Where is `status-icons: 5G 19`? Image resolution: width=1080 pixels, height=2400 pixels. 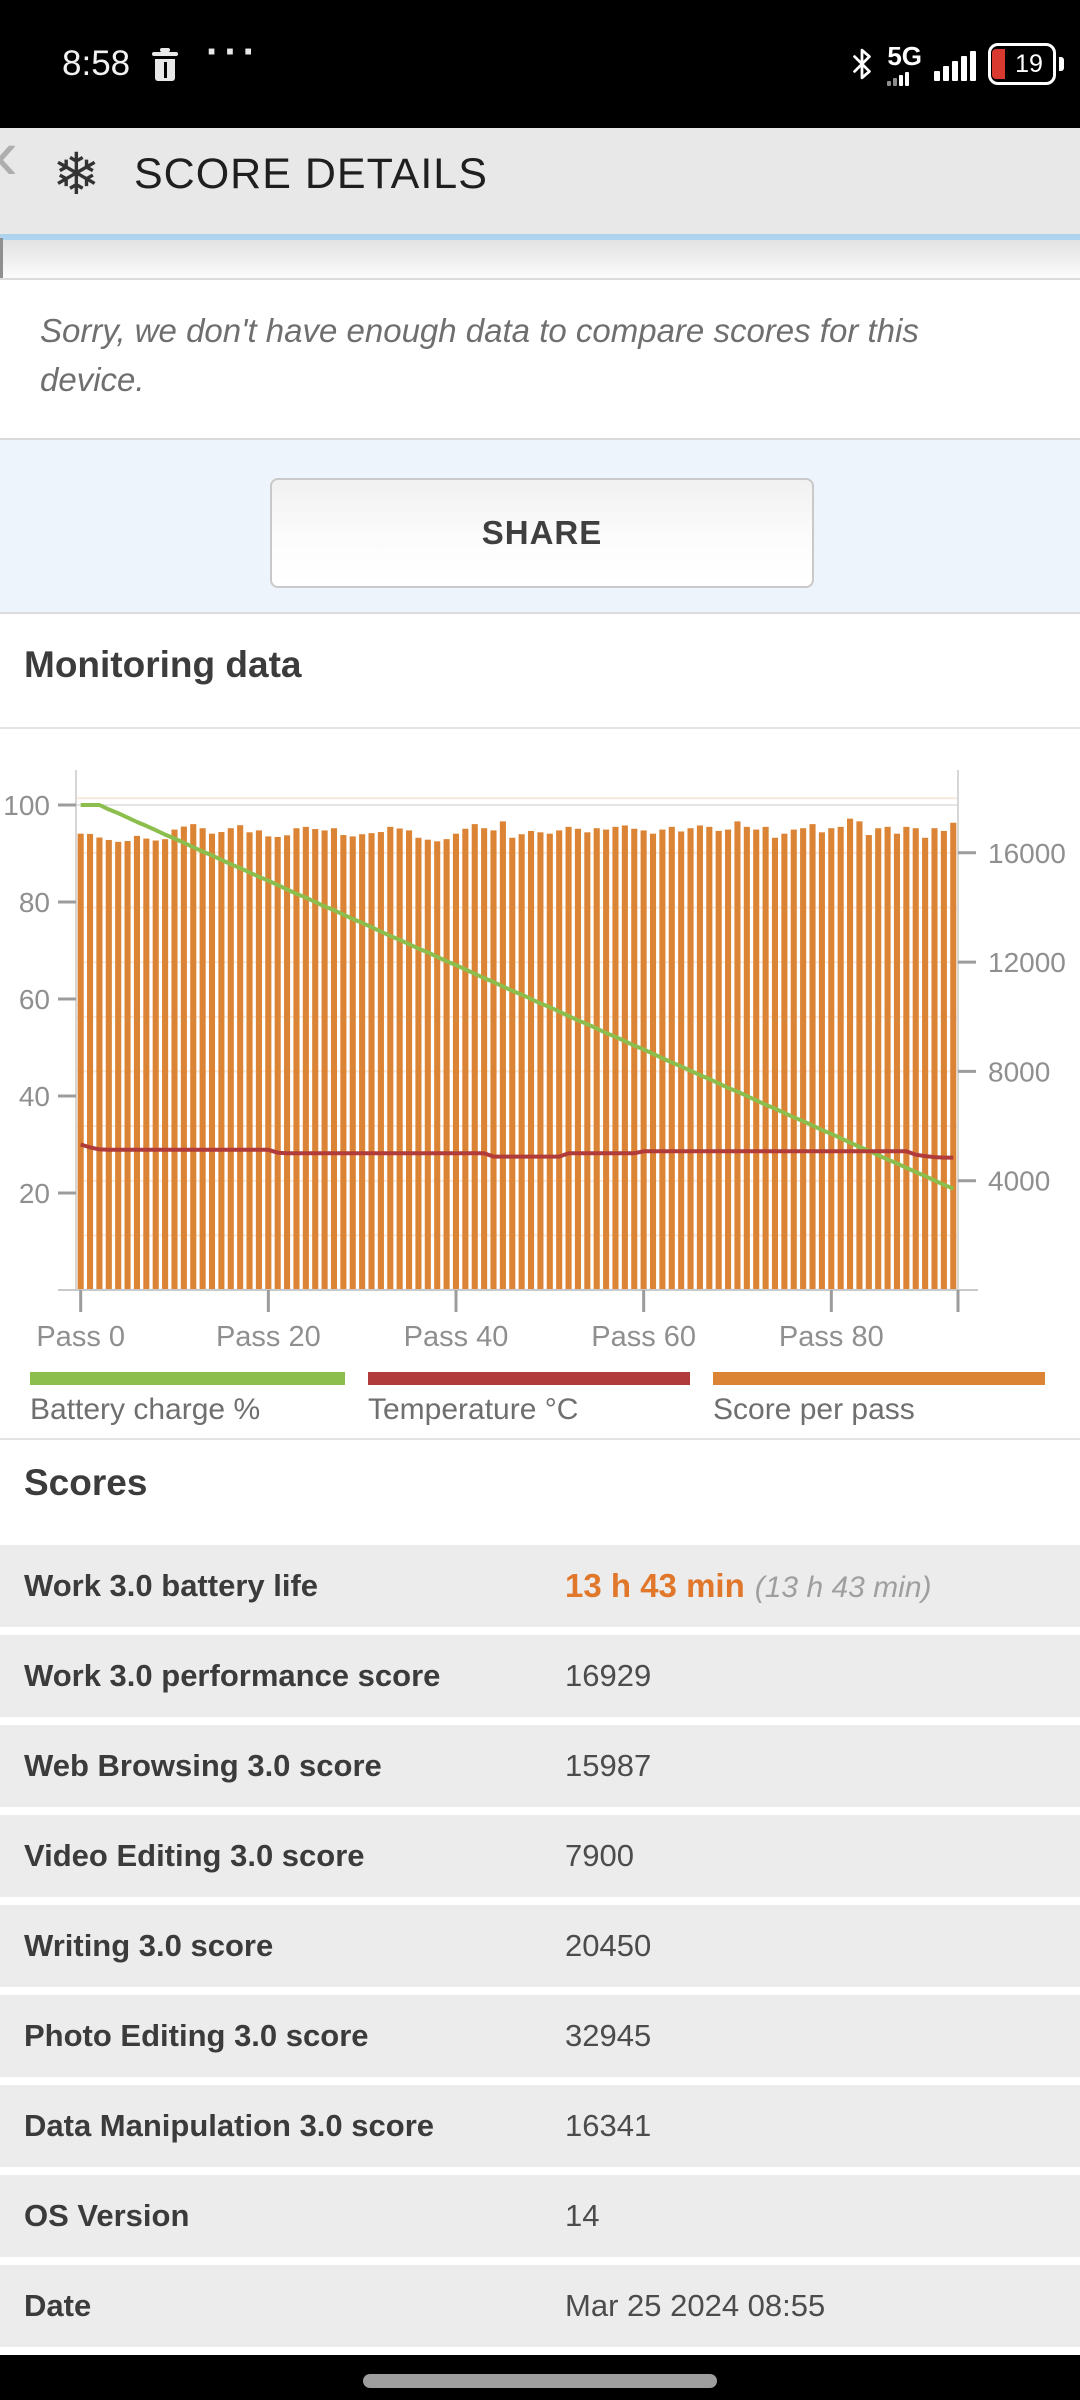 status-icons: 5G 19 is located at coordinates (956, 64).